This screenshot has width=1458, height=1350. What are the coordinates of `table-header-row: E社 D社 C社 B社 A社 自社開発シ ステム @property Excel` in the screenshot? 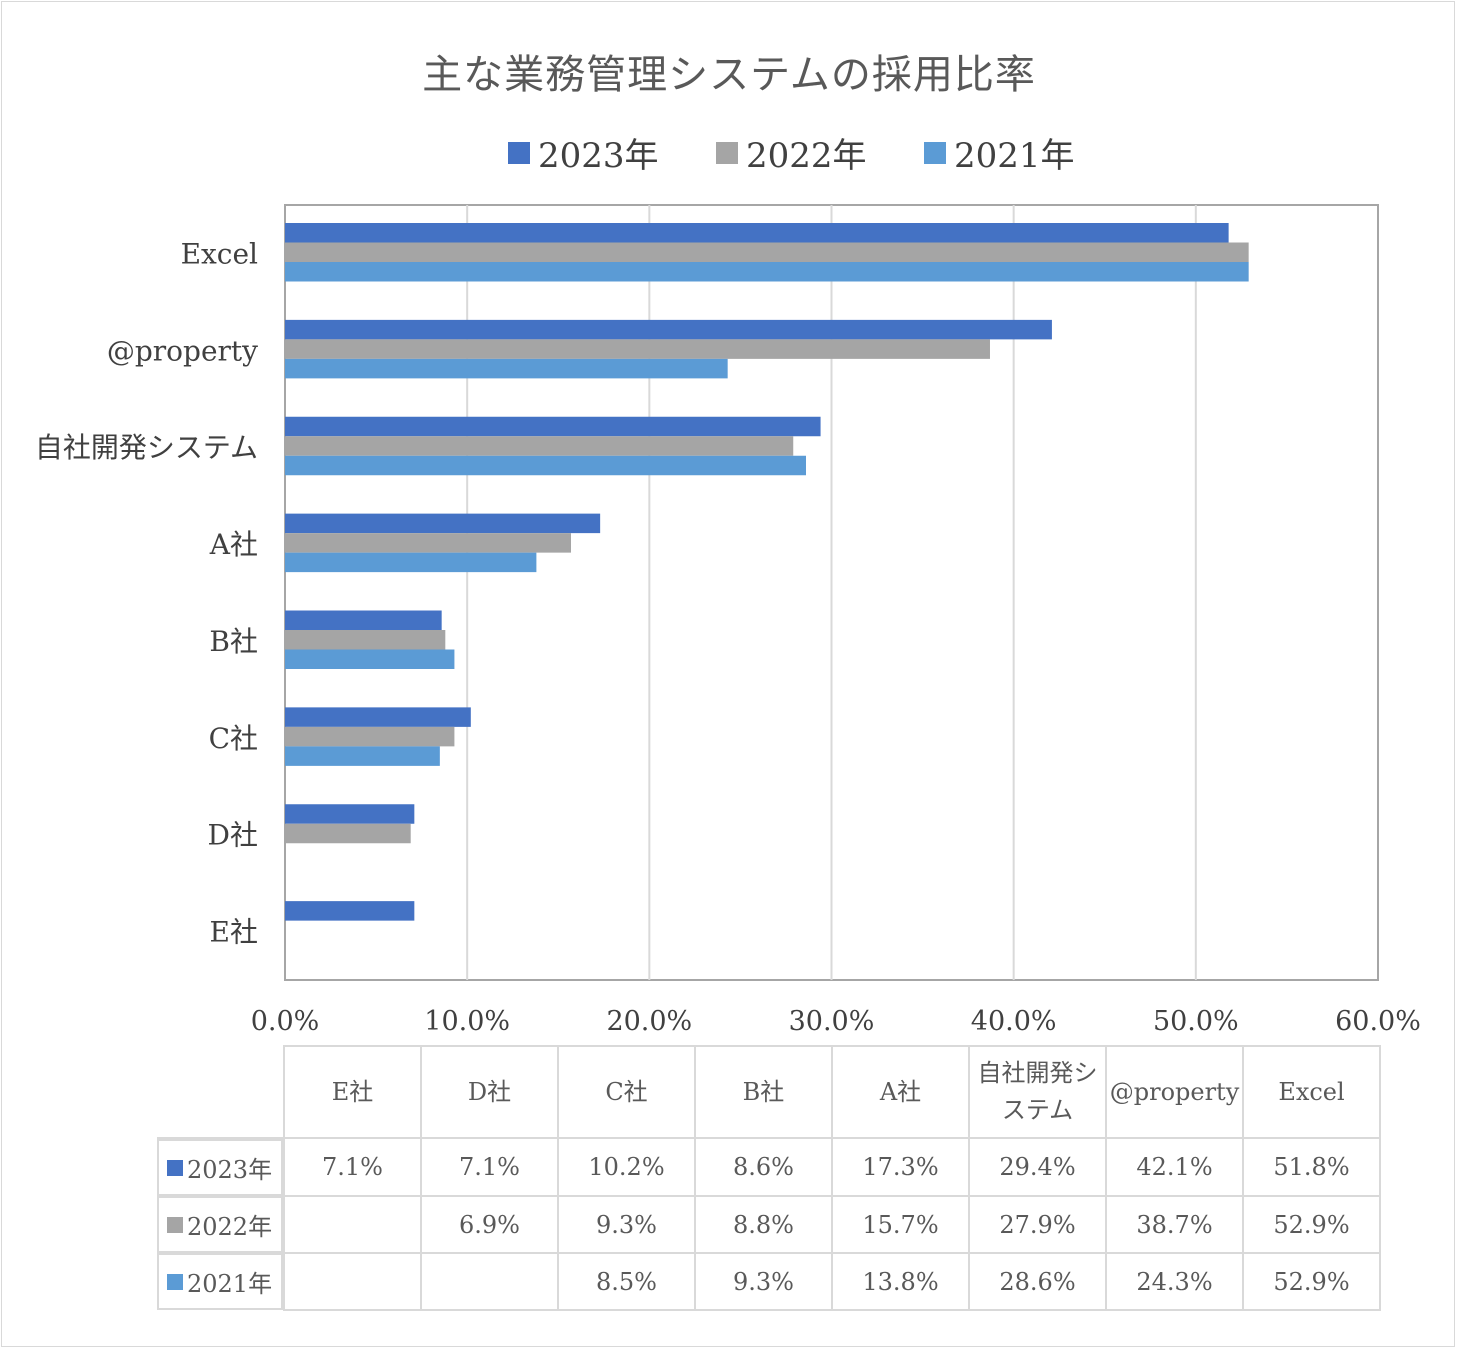 It's located at (769, 1092).